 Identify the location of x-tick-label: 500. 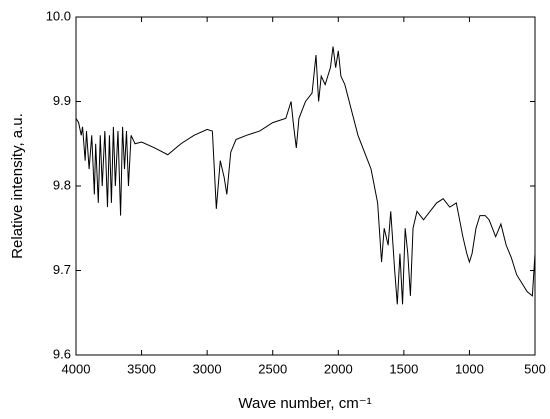
(535, 368).